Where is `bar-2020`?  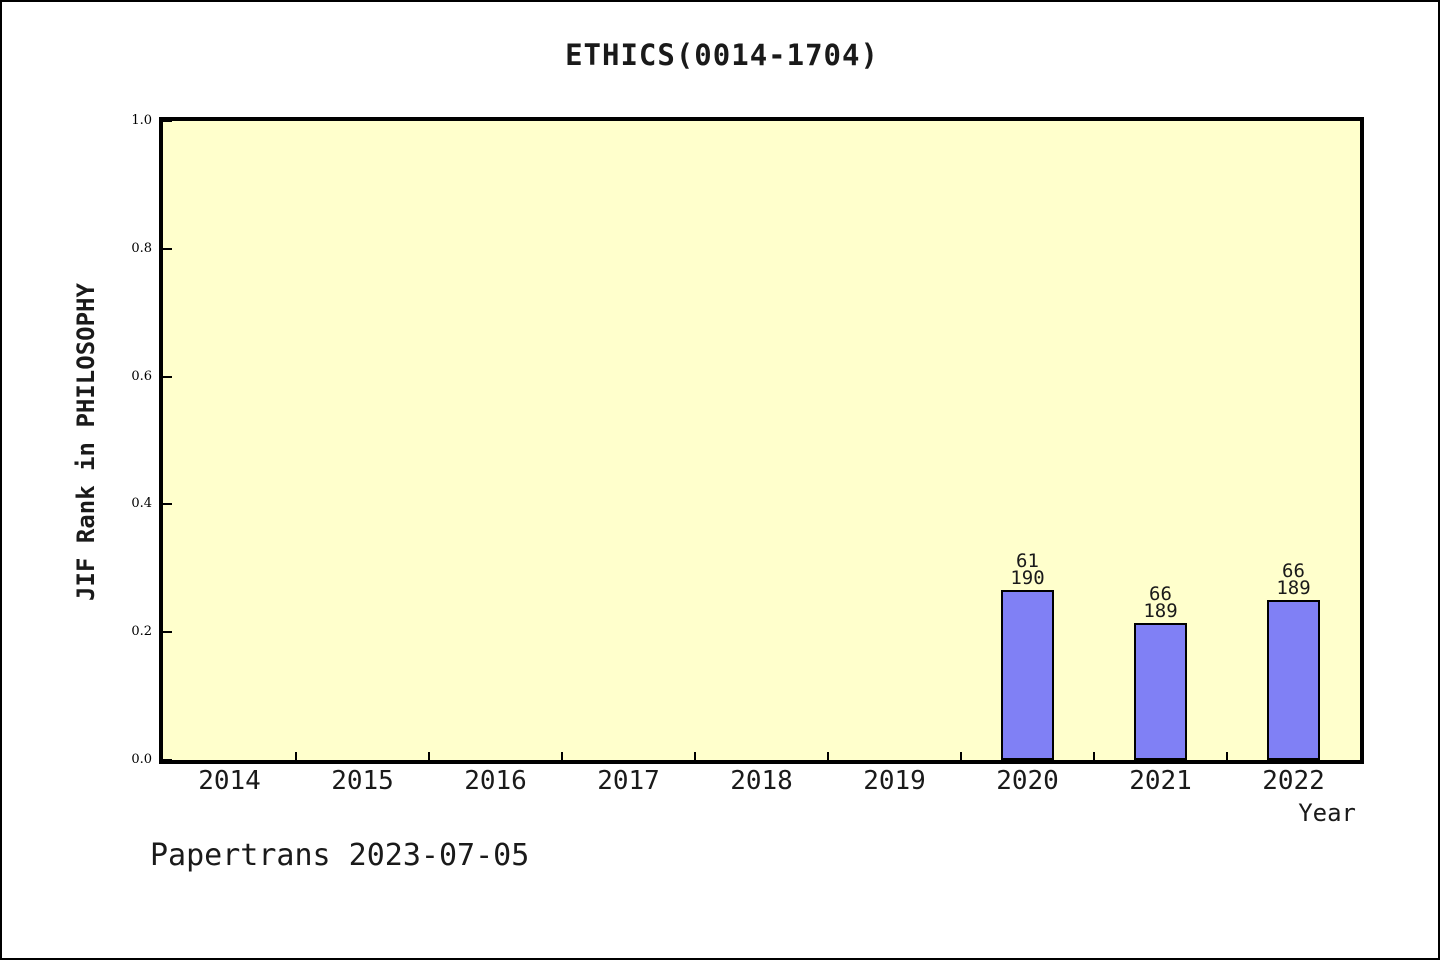 bar-2020 is located at coordinates (1027, 675).